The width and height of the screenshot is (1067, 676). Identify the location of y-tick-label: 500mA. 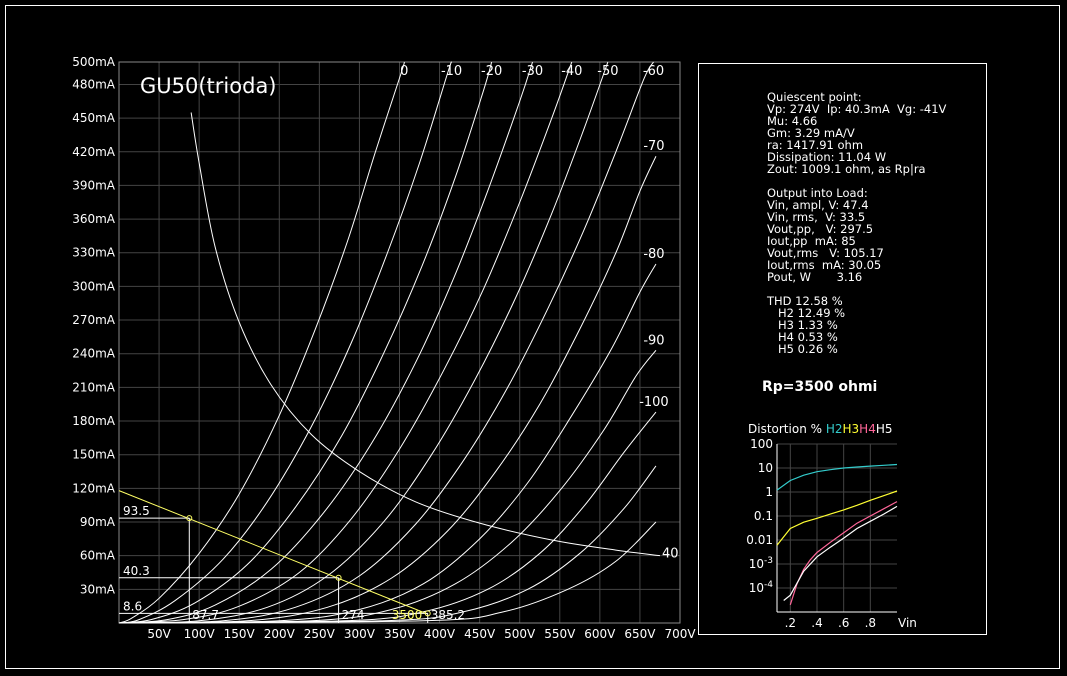
(94, 62).